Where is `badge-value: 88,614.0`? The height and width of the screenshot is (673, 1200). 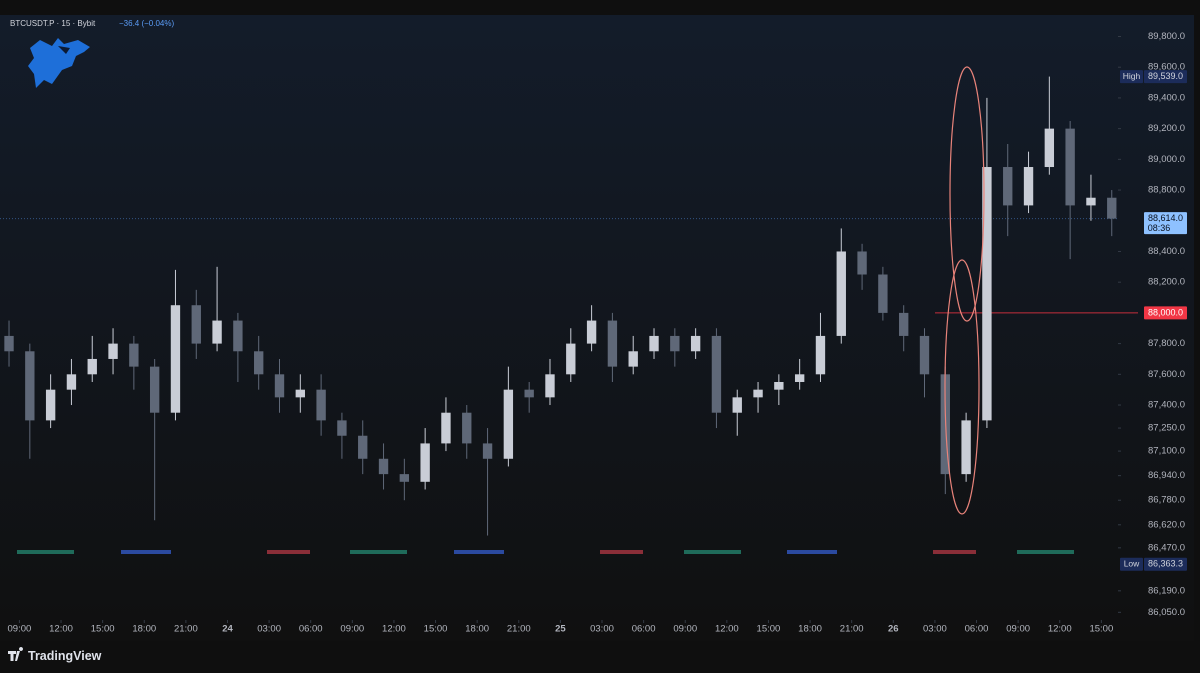 badge-value: 88,614.0 is located at coordinates (1165, 218).